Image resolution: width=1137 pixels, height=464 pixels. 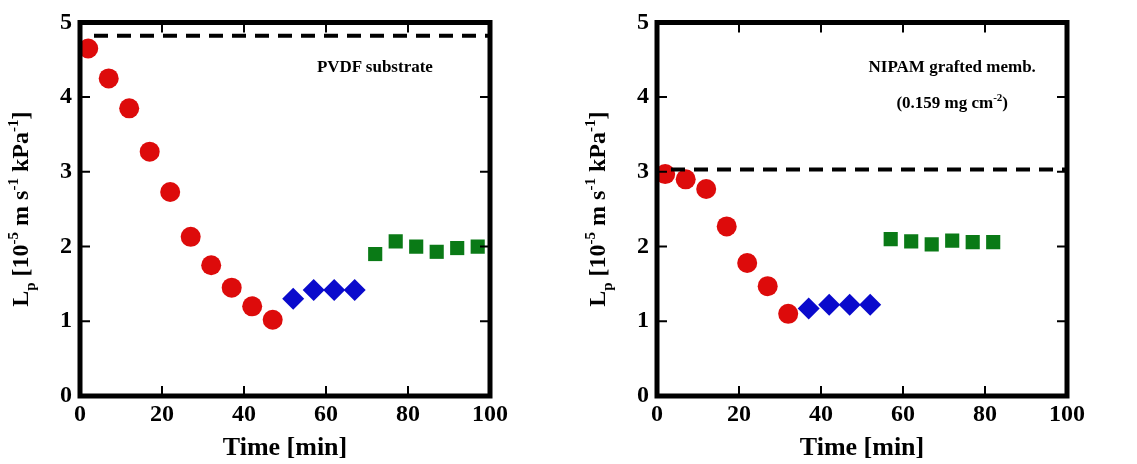 I want to click on annotation: NIPAM grafted memb., so click(x=952, y=67).